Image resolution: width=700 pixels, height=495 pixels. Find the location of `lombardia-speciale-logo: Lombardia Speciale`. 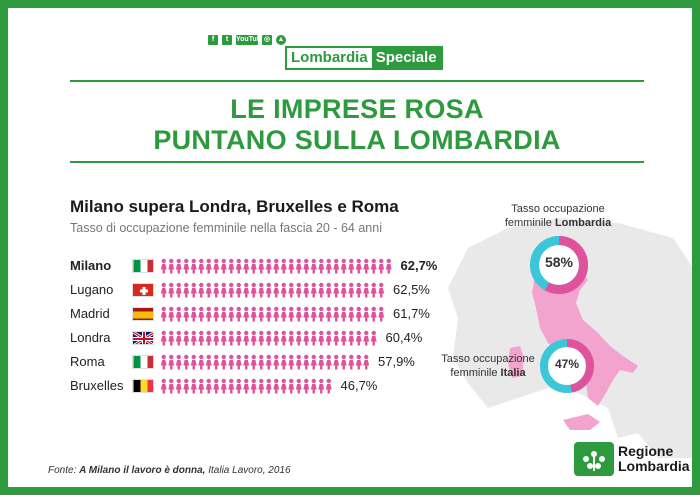

lombardia-speciale-logo: Lombardia Speciale is located at coordinates (364, 58).